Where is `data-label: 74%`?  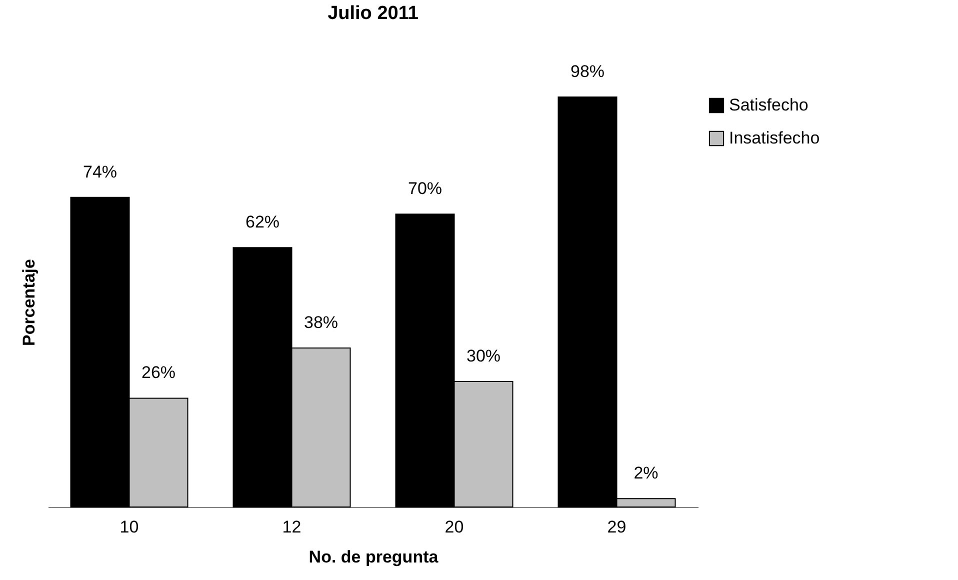 data-label: 74% is located at coordinates (100, 172).